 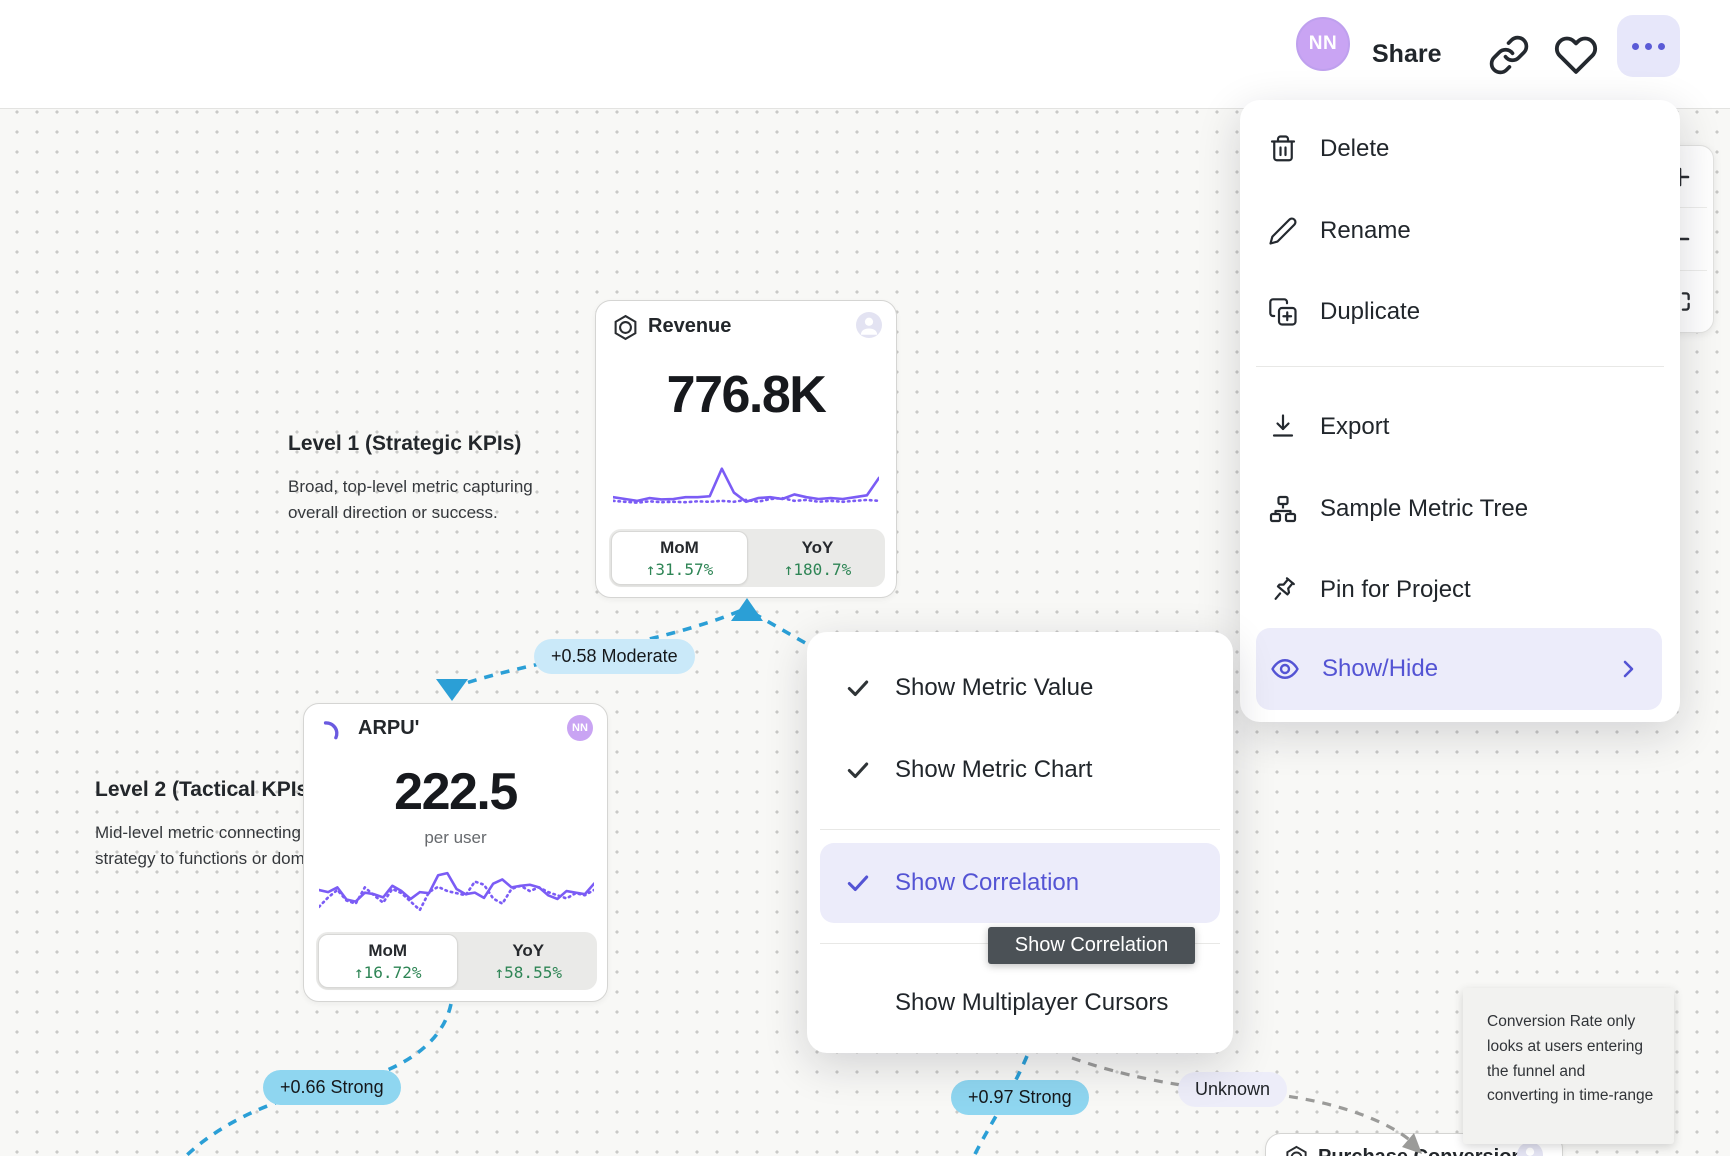 I want to click on share-button: Share, so click(x=1407, y=53).